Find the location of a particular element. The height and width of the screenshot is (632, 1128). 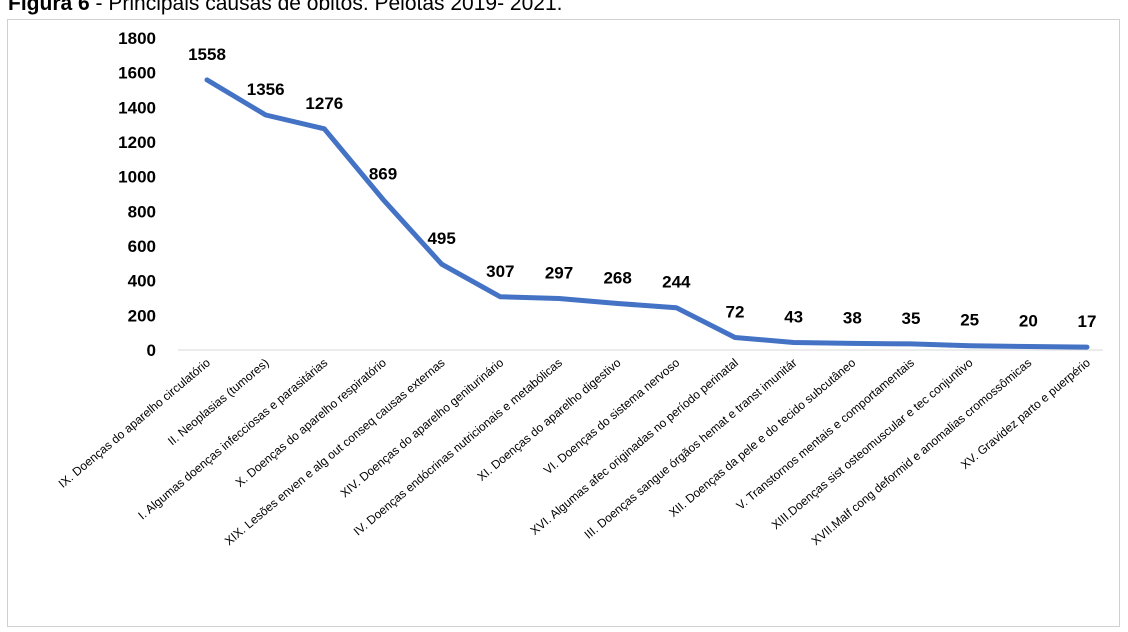

data-label: 1558 is located at coordinates (207, 54).